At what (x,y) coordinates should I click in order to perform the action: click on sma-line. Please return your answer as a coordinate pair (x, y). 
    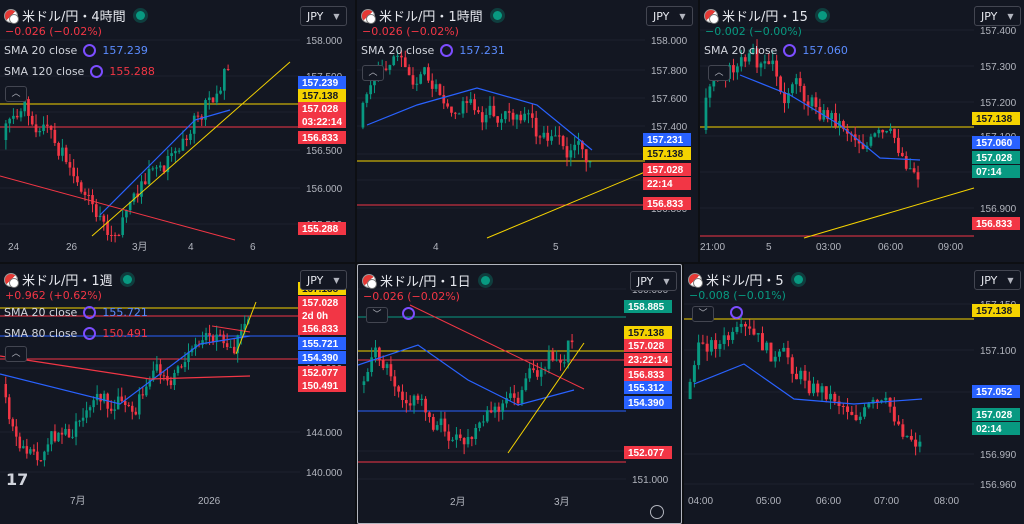
    Looking at the image, I should click on (830, 117).